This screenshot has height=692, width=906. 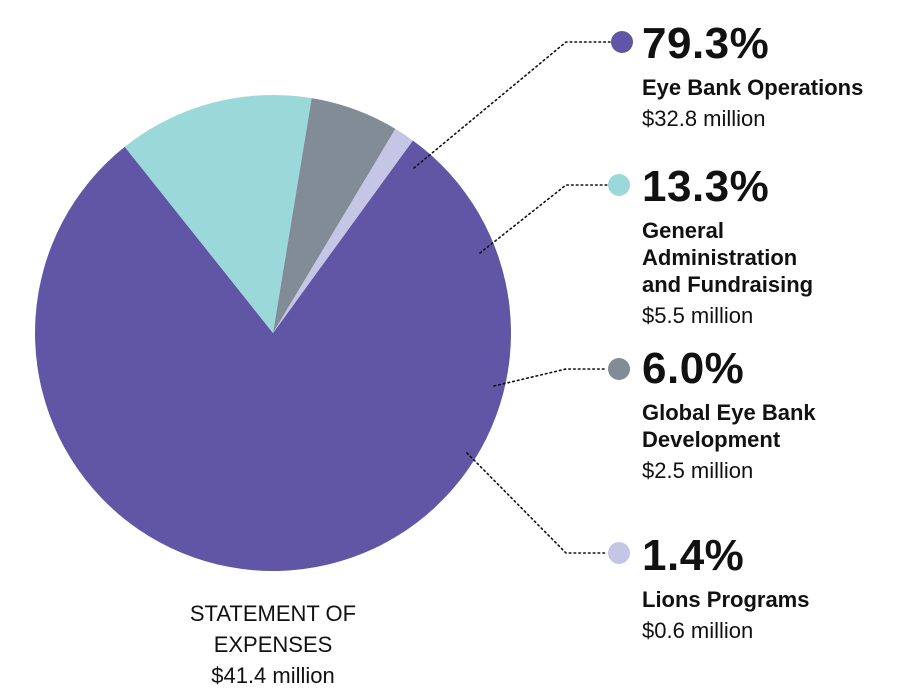 I want to click on slice-name-line: Lions Programs, so click(x=726, y=599).